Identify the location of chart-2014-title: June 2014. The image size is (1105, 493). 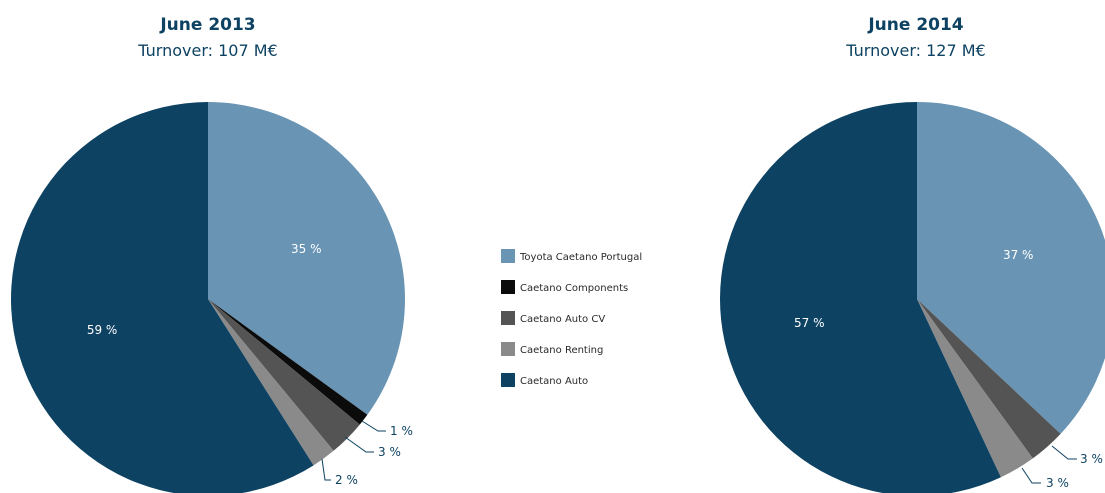
(915, 25).